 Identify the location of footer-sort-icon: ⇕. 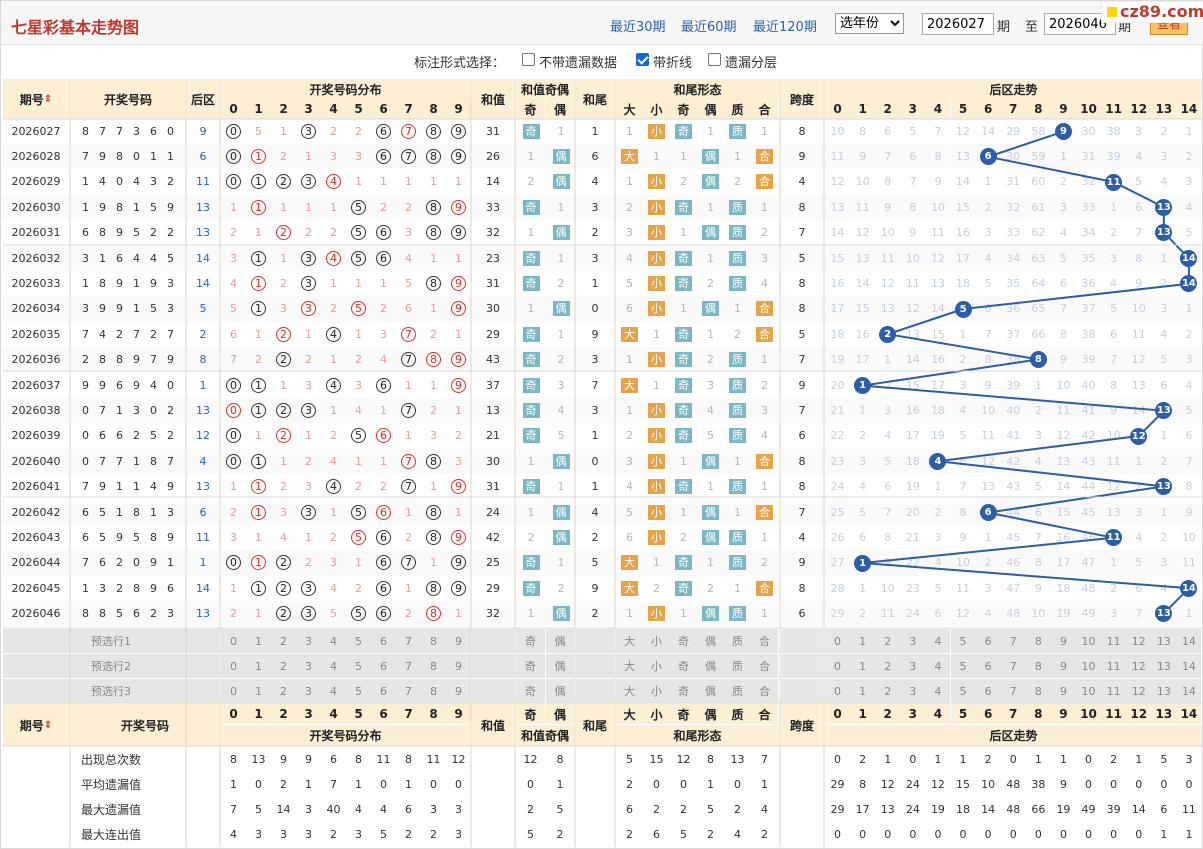
(48, 725).